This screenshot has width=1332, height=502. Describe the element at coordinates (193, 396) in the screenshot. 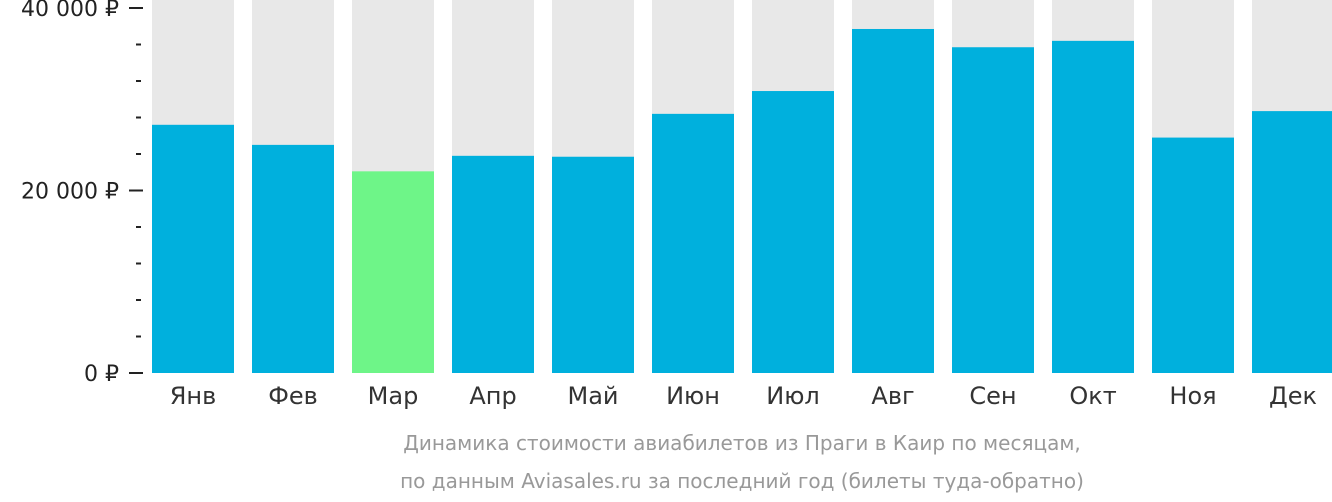

I see `x-tick-label: Янв` at that location.